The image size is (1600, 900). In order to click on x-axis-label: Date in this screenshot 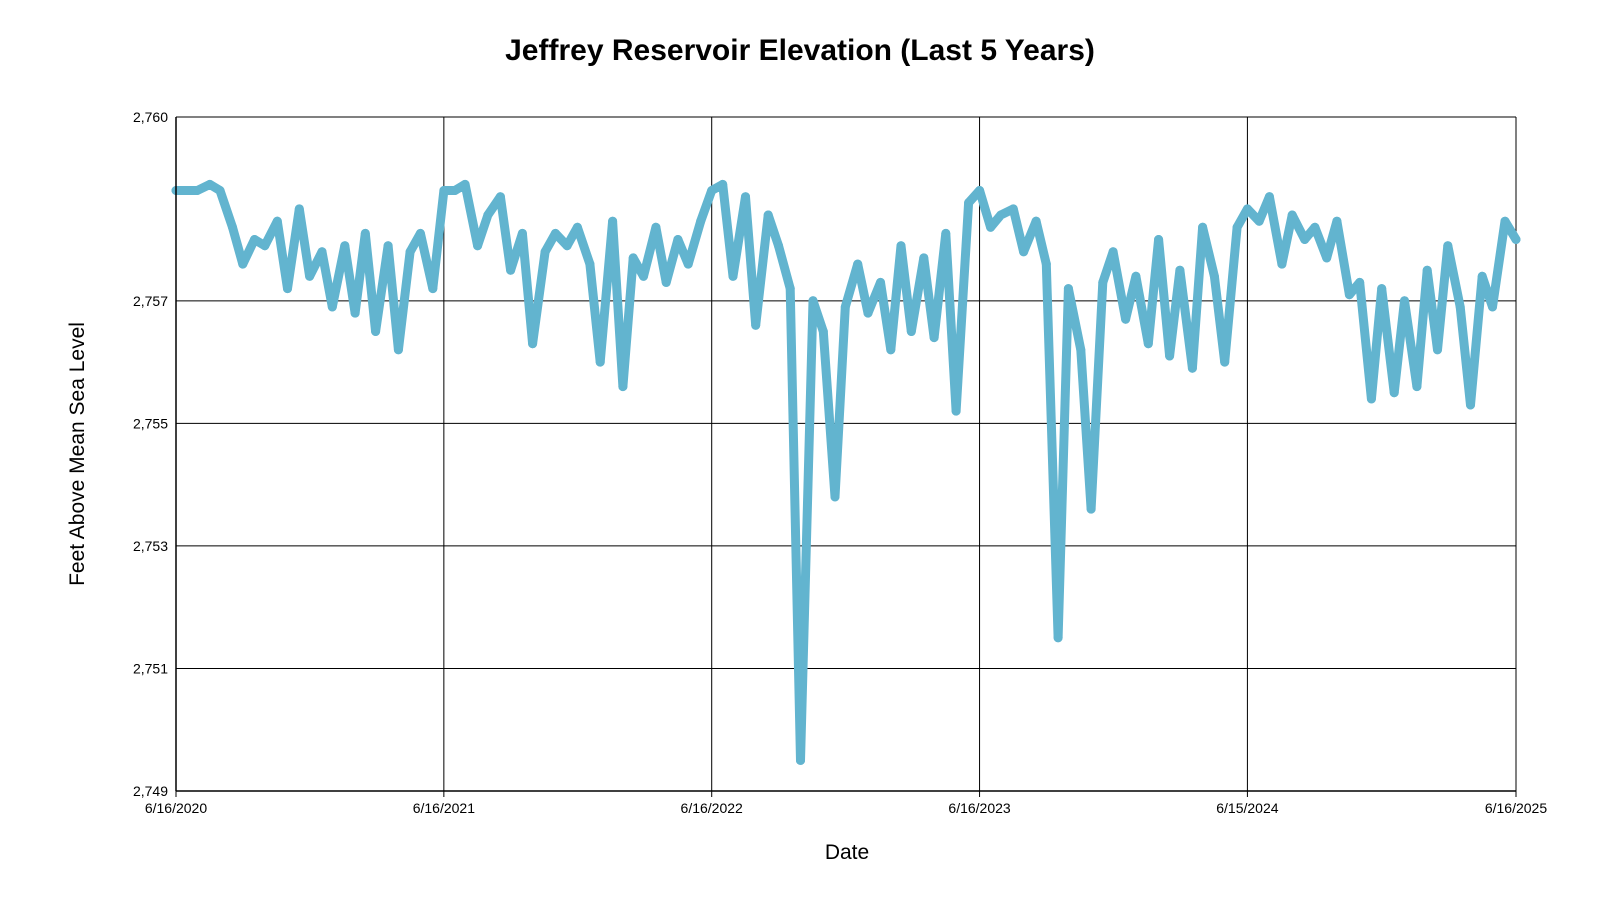, I will do `click(847, 852)`.